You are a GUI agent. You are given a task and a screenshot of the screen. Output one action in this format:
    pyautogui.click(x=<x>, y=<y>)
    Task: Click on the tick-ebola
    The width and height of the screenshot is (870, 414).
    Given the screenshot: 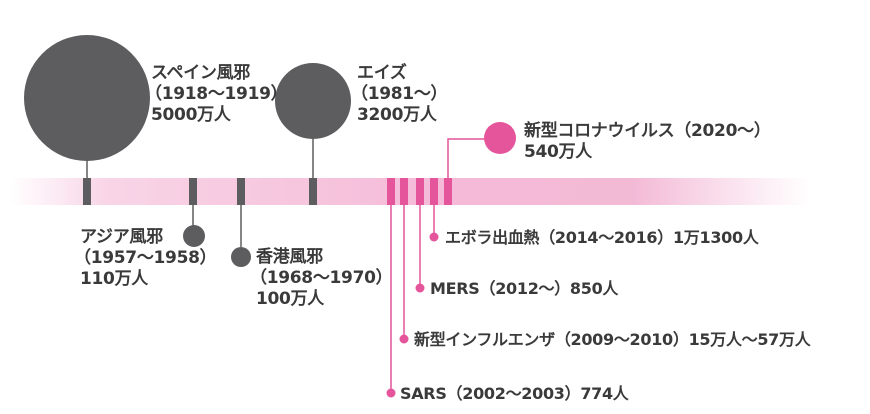 What is the action you would take?
    pyautogui.click(x=434, y=191)
    